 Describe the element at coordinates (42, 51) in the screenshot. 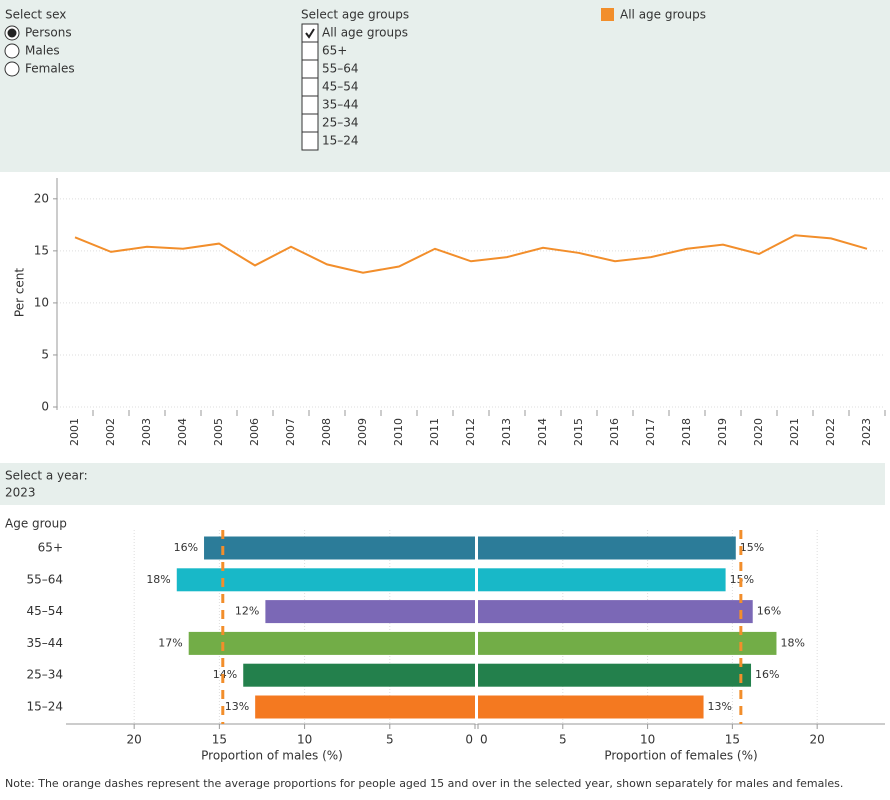

I see `radio-label: Males` at that location.